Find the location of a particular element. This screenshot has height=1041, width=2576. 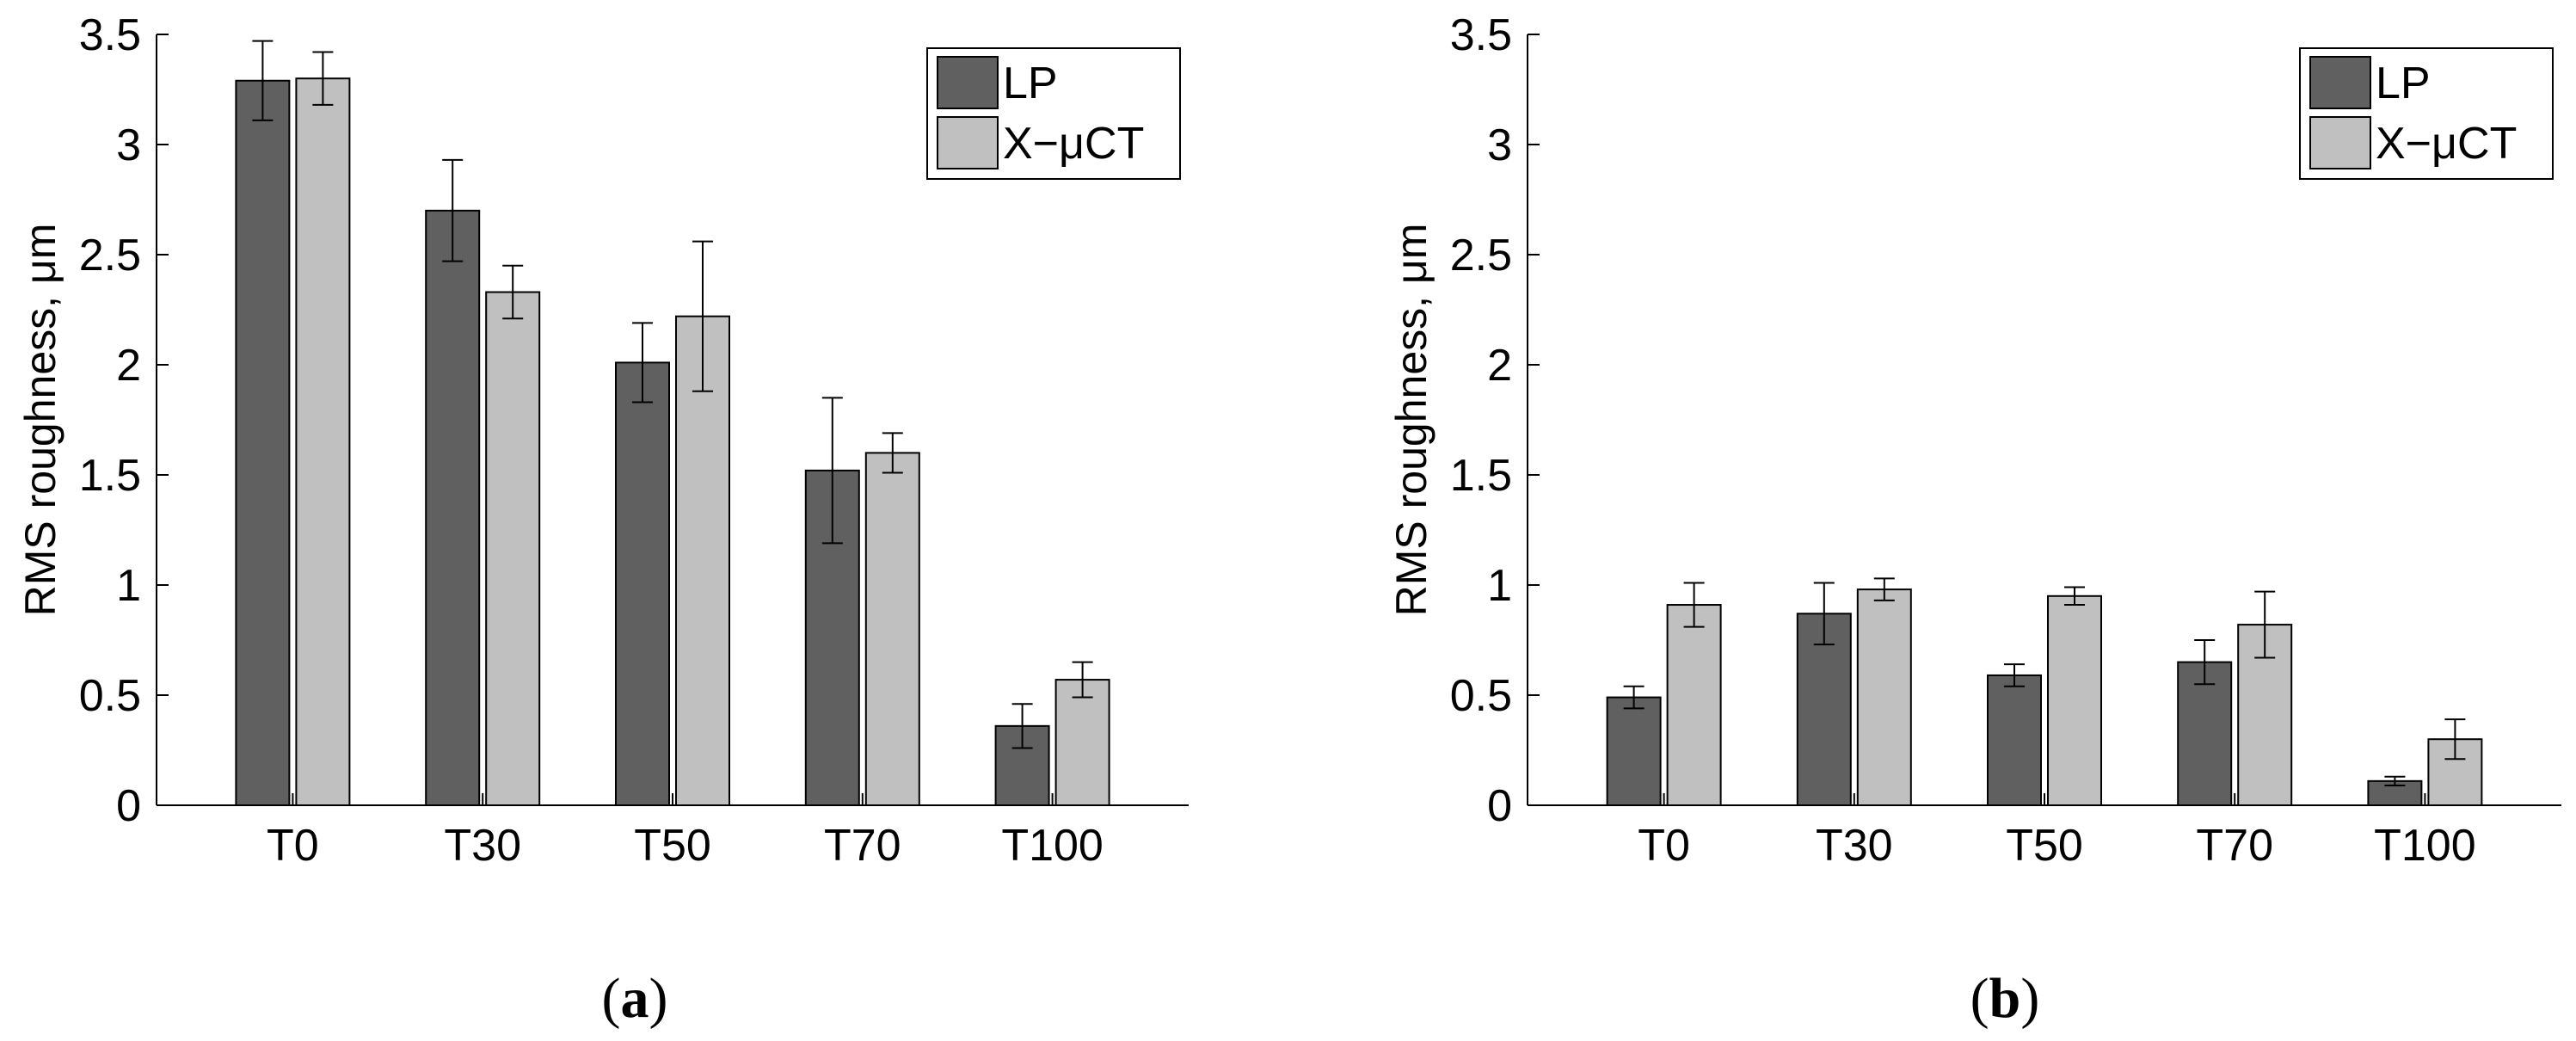

panel-label: (a) is located at coordinates (635, 998).